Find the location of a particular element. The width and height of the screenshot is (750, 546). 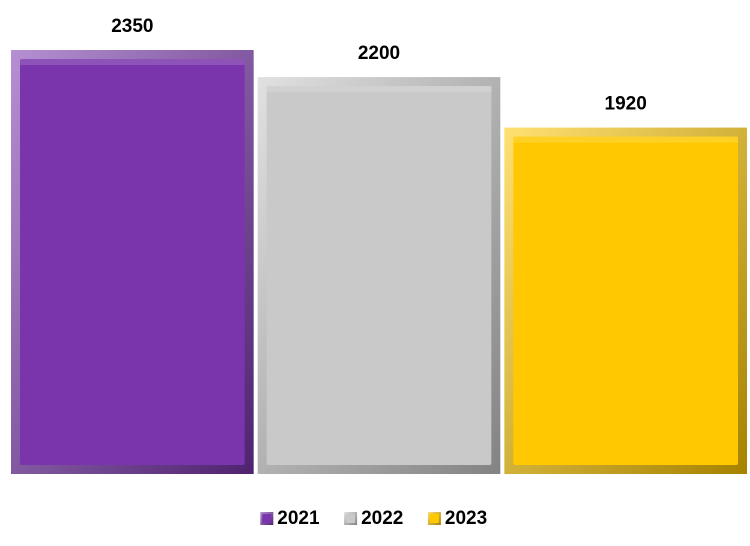

legend-label: 2022 is located at coordinates (382, 518).